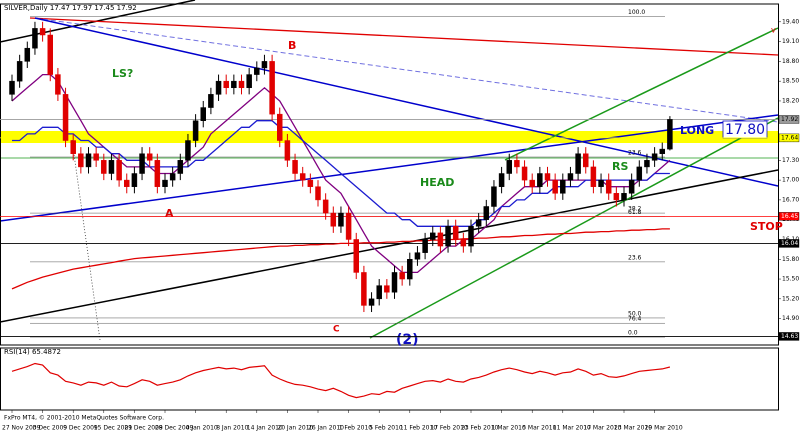  Describe the element at coordinates (773, 30) in the screenshot. I see `annotation: v` at that location.